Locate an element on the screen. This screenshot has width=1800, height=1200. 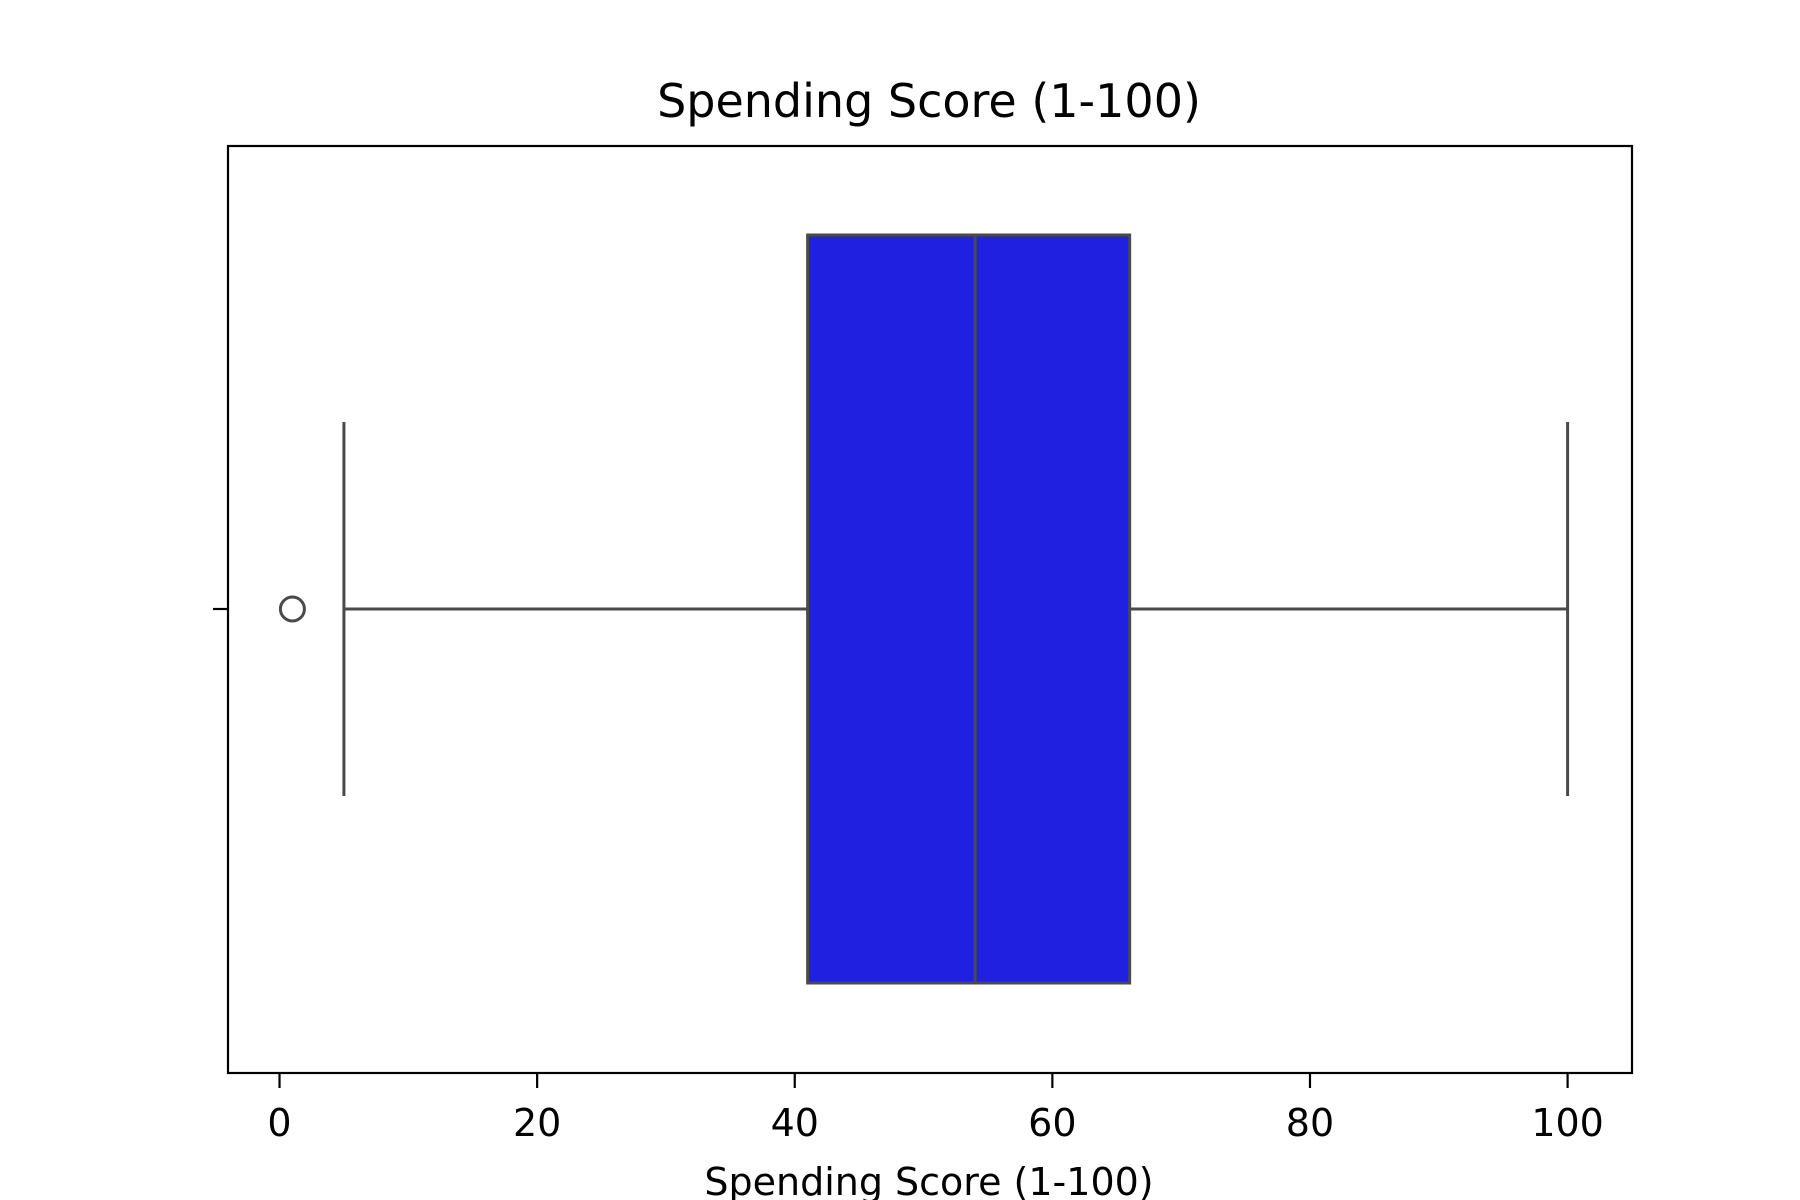
chart-title: Spending Score (1-100) is located at coordinates (929, 101).